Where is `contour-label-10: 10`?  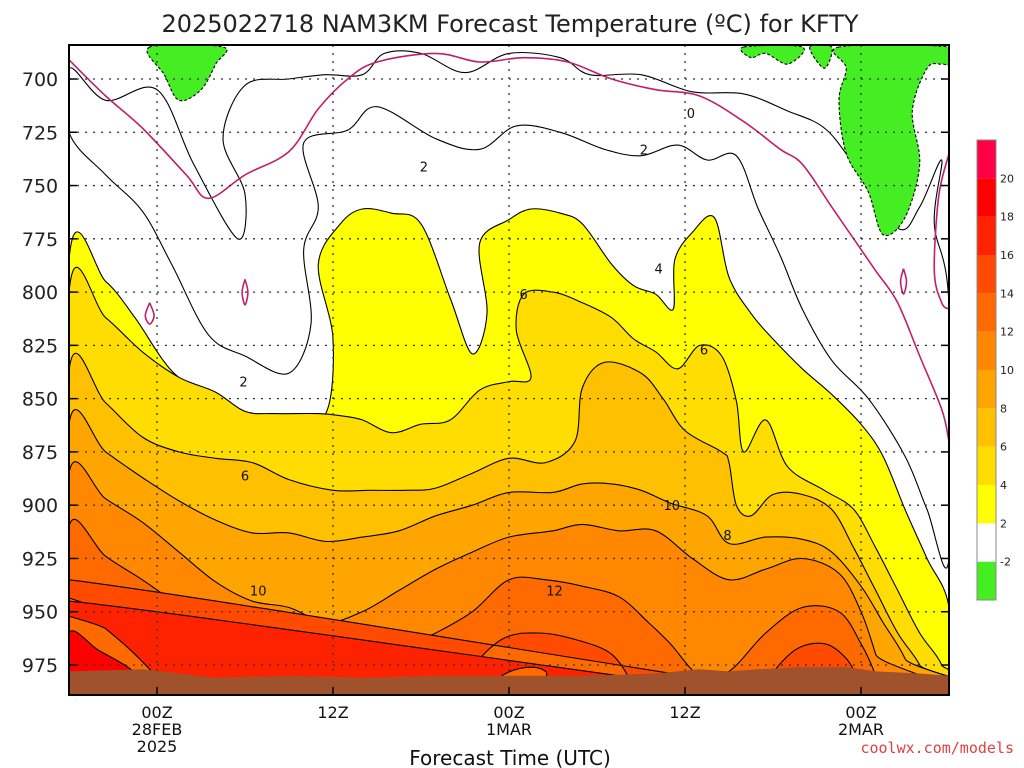
contour-label-10: 10 is located at coordinates (672, 506).